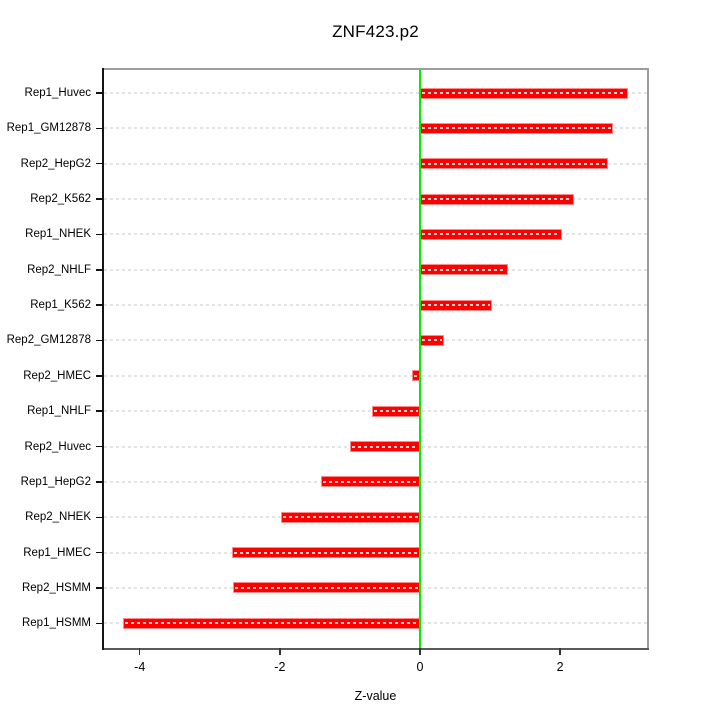 This screenshot has width=720, height=720. I want to click on y-axis-label: Rep1_HMEC, so click(57, 552).